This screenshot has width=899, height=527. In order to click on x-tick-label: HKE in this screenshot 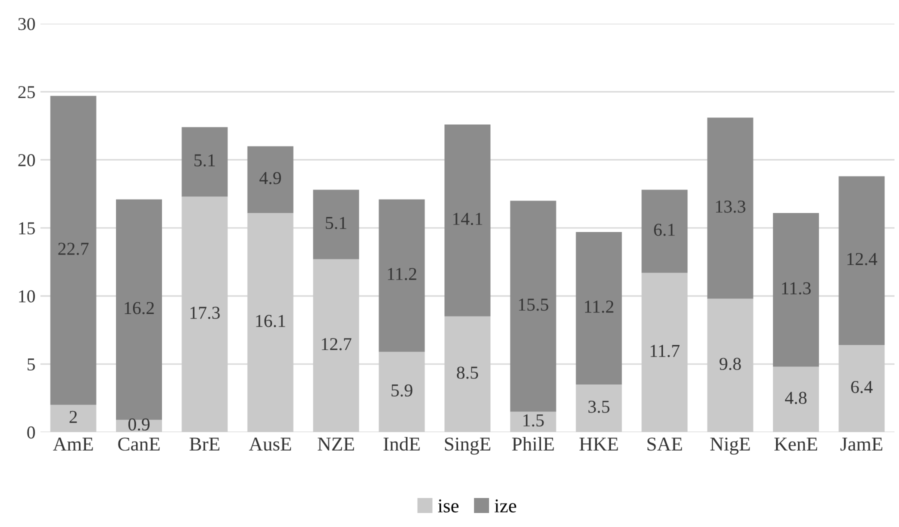, I will do `click(598, 444)`.